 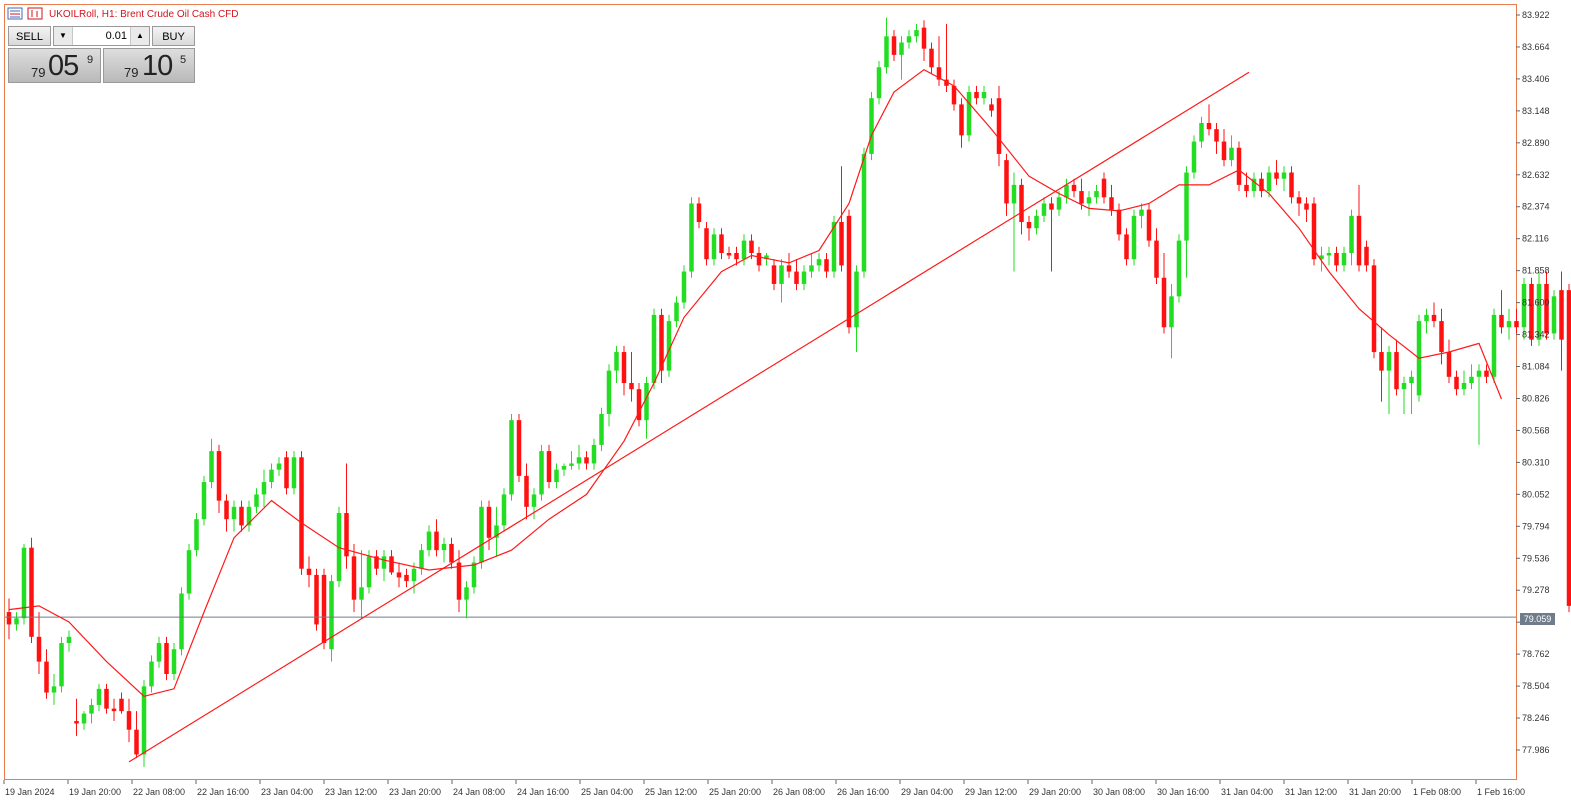 What do you see at coordinates (1536, 590) in the screenshot?
I see `price-tick-label: 79.278` at bounding box center [1536, 590].